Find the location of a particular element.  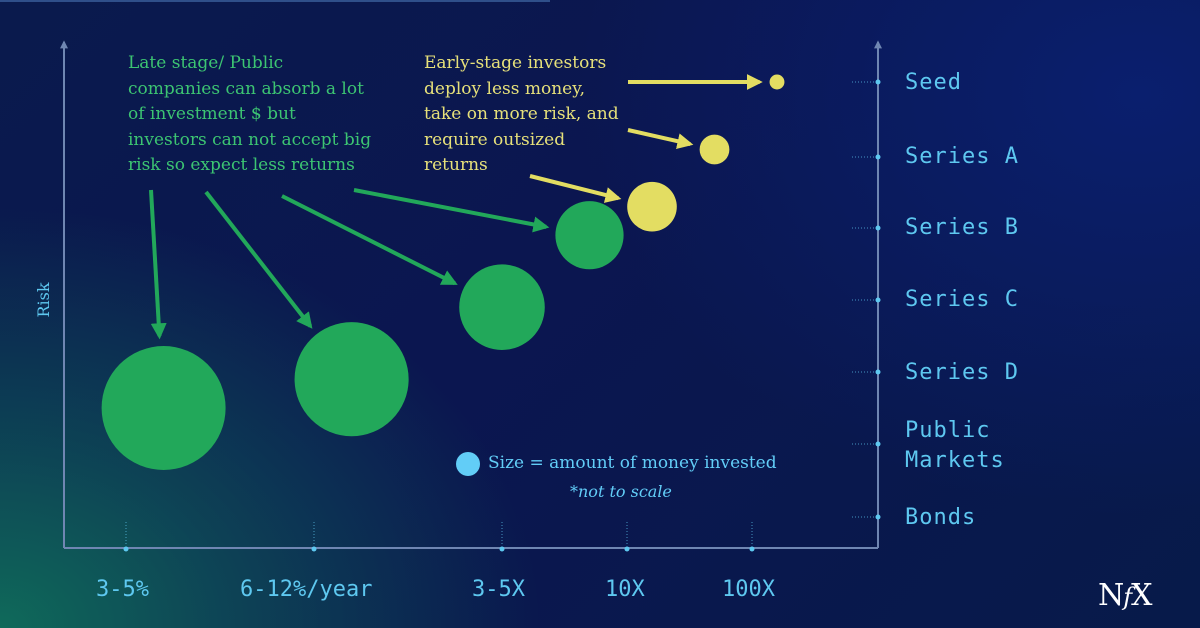

x-tick-3-5-percent: 3-5% is located at coordinates (122, 589).